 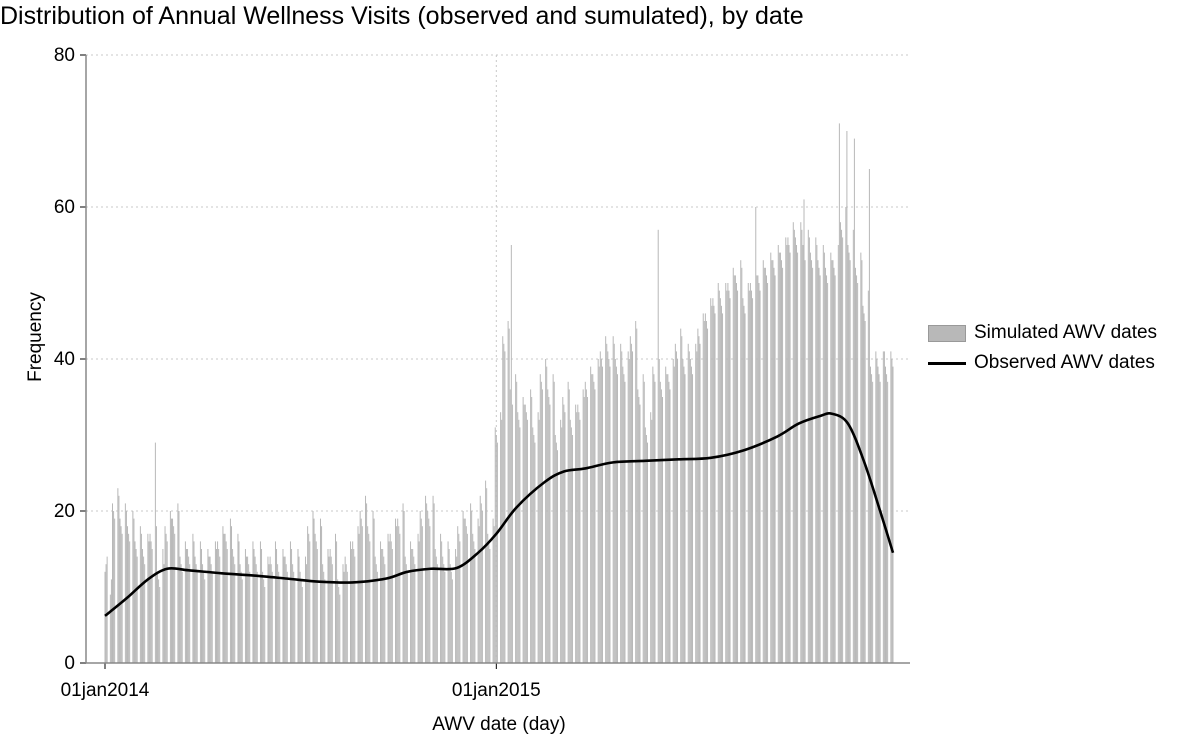 I want to click on x-axis-title: AWV date (day), so click(x=498, y=724).